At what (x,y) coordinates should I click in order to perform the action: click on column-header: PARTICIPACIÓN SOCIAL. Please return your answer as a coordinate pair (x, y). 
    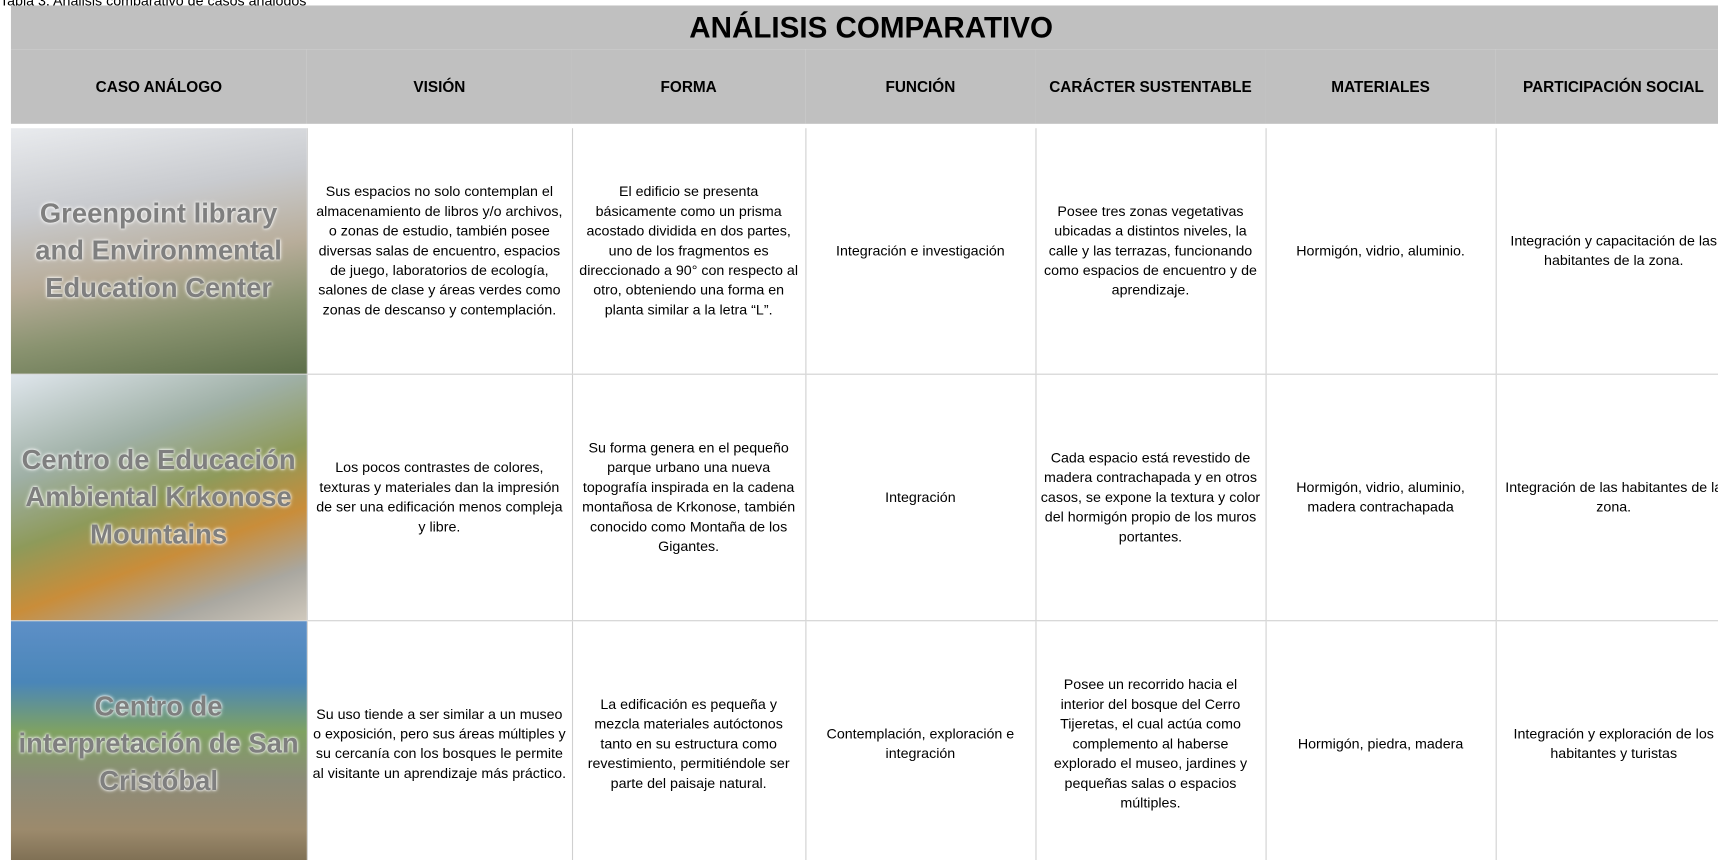
    Looking at the image, I should click on (1606, 86).